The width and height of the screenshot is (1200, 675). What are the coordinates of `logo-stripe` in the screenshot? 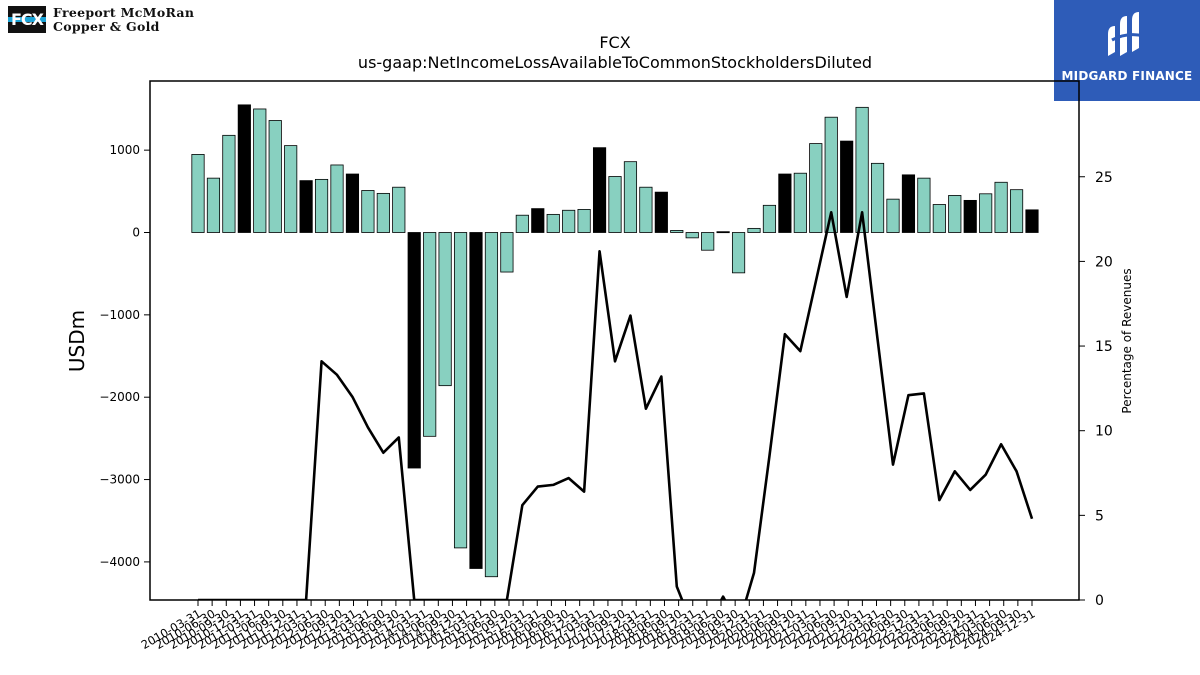 It's located at (27, 19).